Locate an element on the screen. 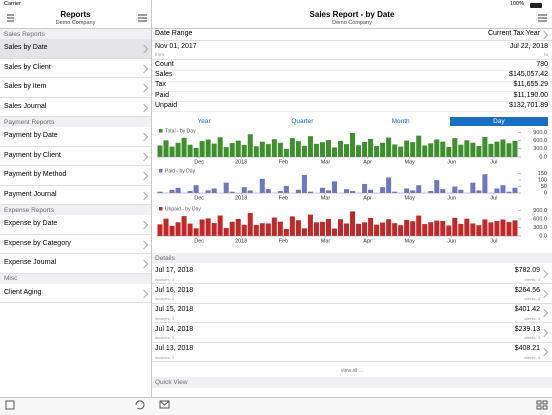 This screenshot has height=415, width=552. list-icon-right is located at coordinates (542, 18).